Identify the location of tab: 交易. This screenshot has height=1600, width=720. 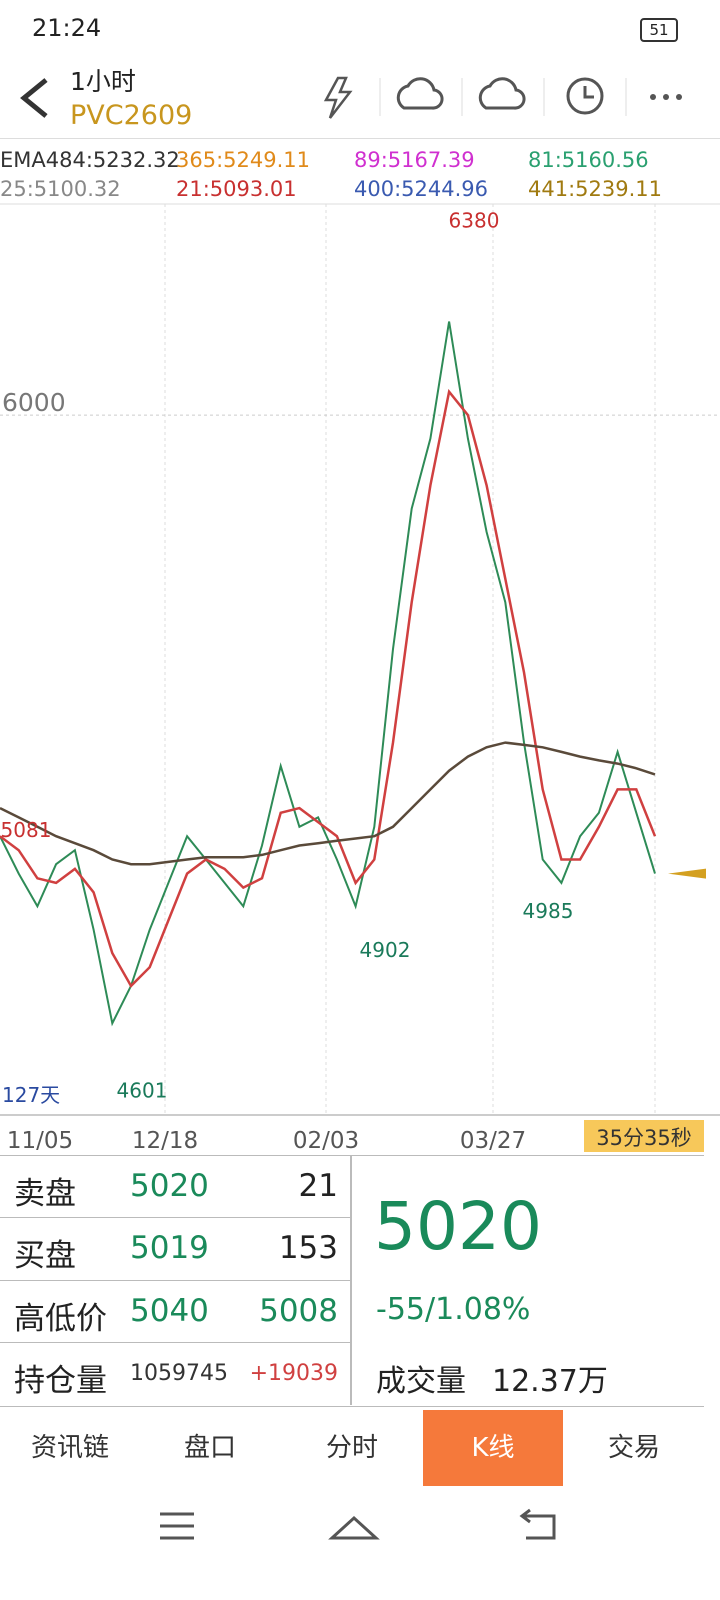
(633, 1448).